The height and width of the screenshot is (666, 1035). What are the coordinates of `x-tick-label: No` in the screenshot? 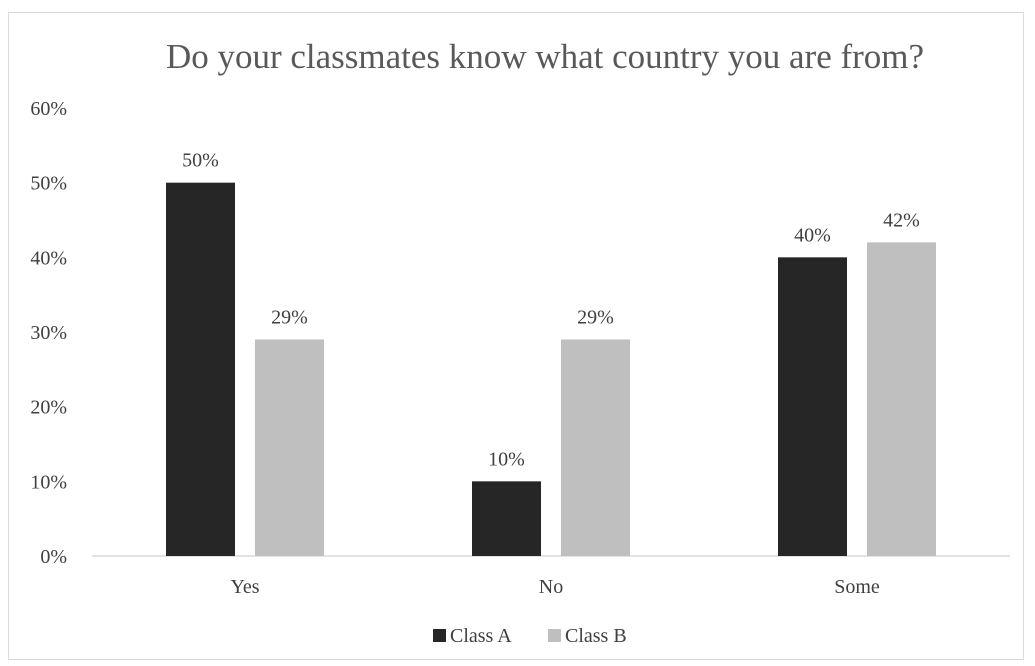 It's located at (551, 587).